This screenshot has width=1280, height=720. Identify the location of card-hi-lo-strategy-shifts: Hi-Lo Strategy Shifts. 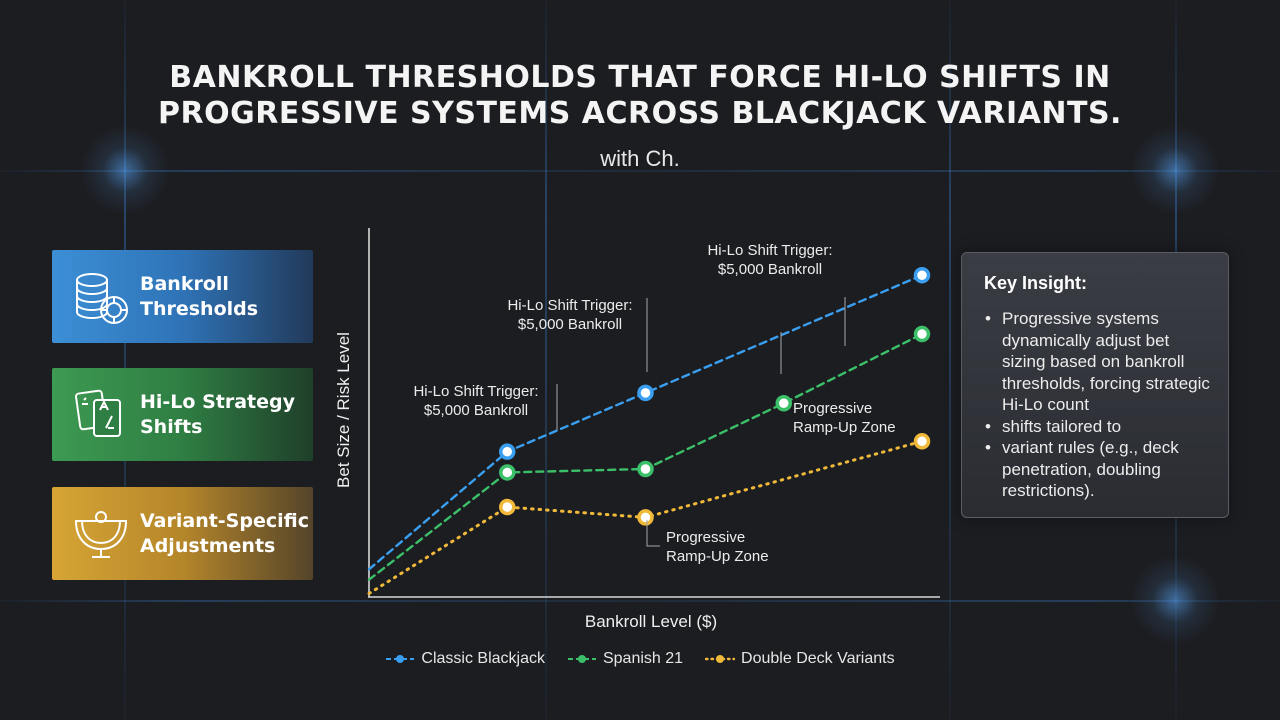
(182, 414).